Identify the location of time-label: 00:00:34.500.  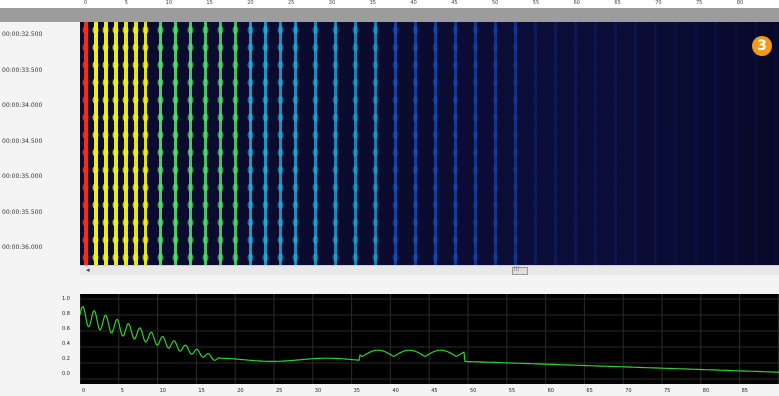
(22, 141).